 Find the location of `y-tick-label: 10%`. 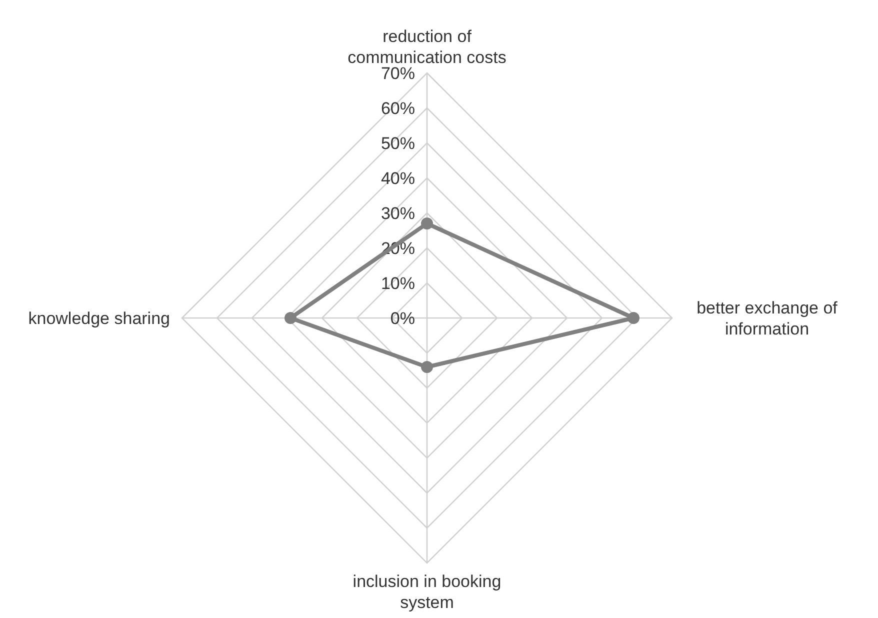

y-tick-label: 10% is located at coordinates (397, 283).